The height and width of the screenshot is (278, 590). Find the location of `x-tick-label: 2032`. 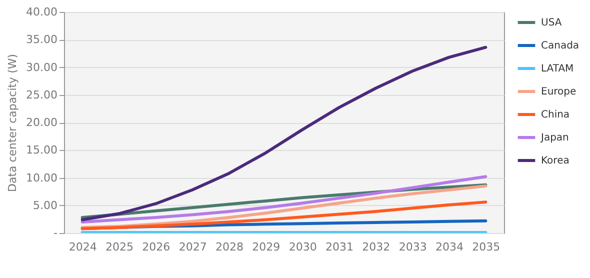

x-tick-label: 2032 is located at coordinates (376, 247).